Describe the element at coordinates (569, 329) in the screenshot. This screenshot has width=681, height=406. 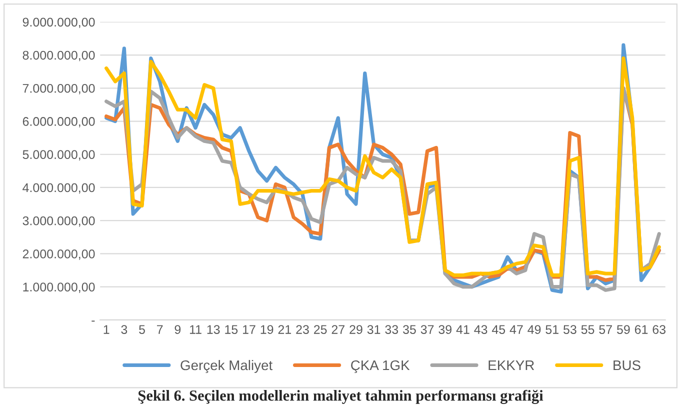
I see `x-tick-label: 53` at that location.